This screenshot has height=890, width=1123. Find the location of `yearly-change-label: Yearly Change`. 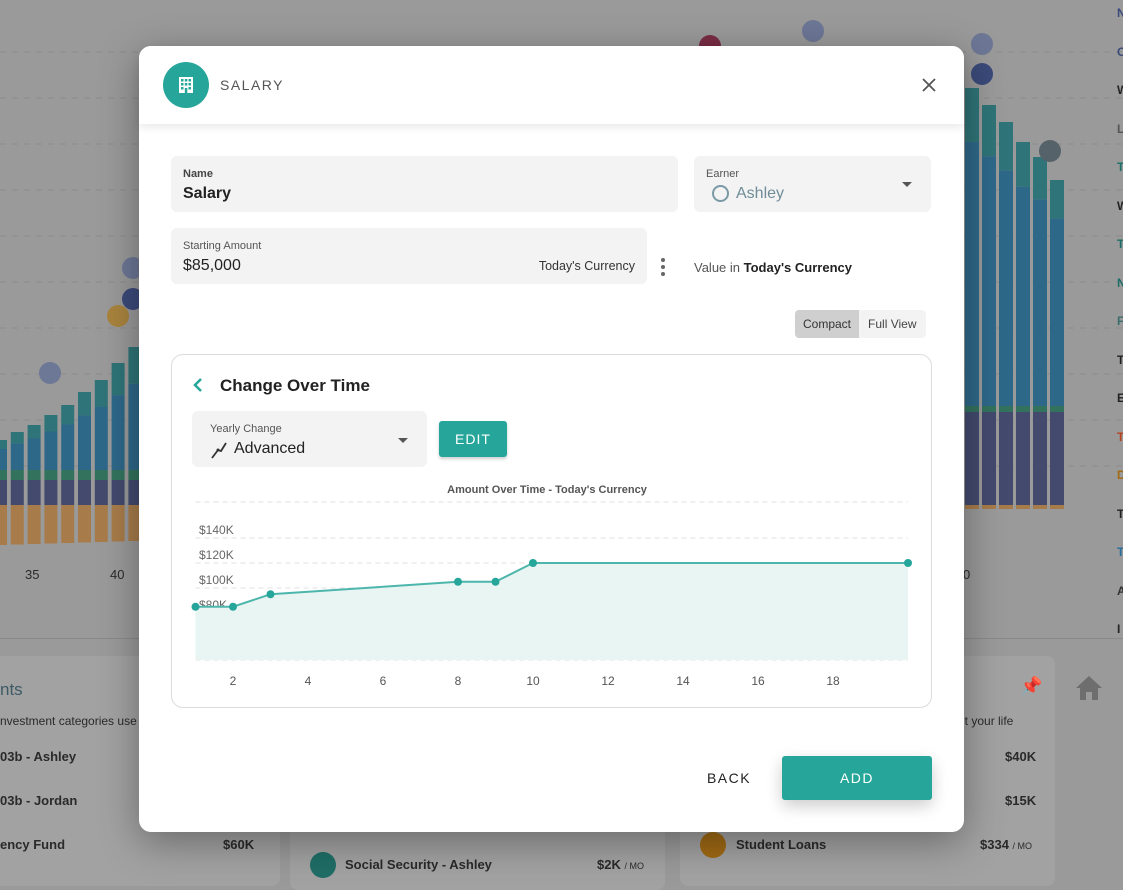

yearly-change-label: Yearly Change is located at coordinates (246, 429).